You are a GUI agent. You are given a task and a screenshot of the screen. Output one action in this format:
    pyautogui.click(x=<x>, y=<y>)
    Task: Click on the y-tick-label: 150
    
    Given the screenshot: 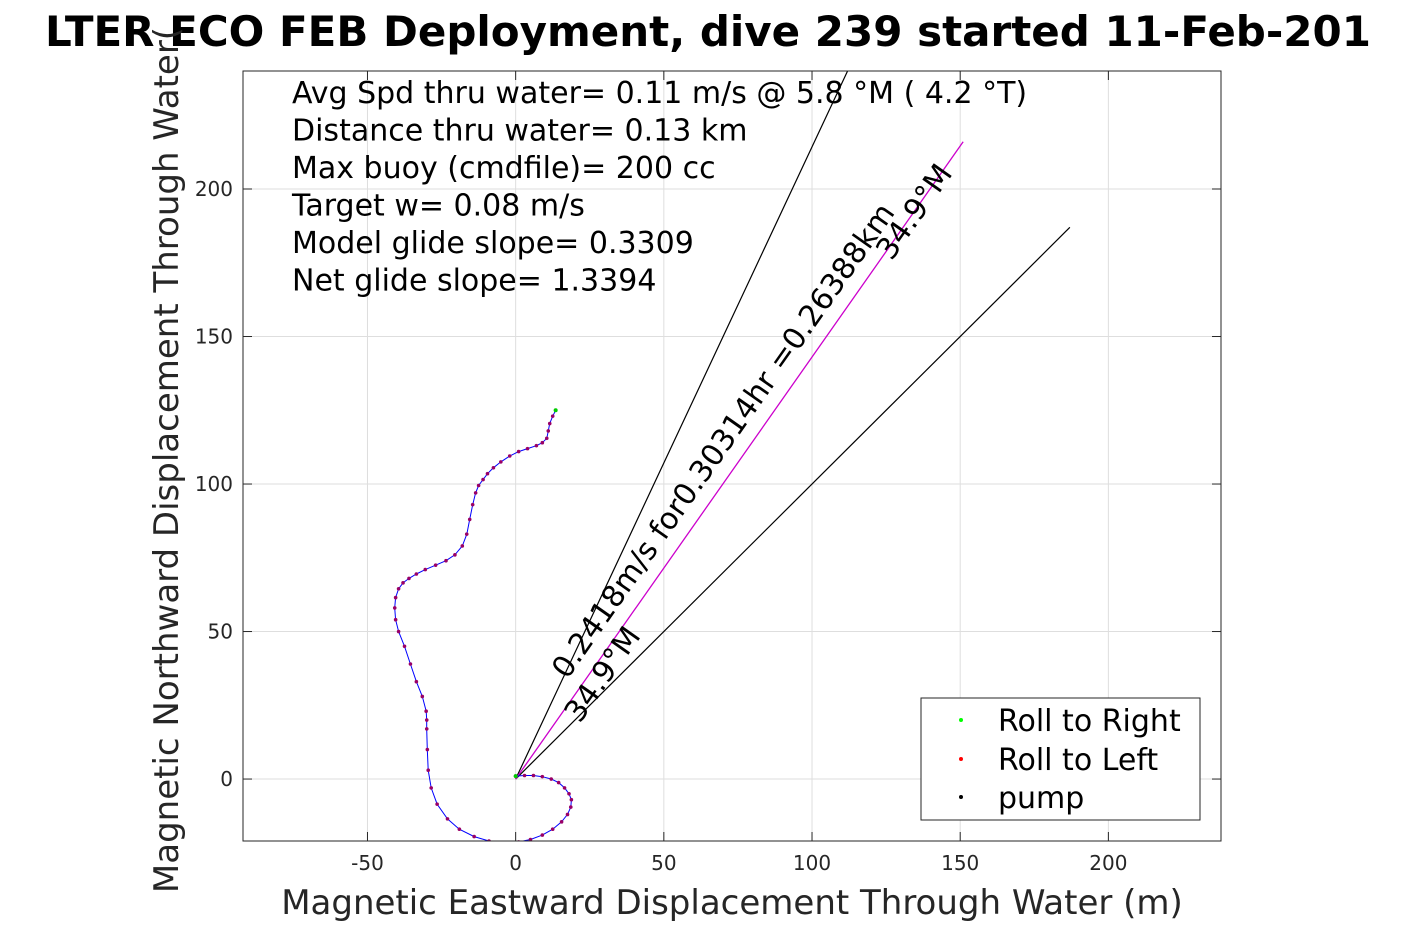 What is the action you would take?
    pyautogui.click(x=214, y=337)
    